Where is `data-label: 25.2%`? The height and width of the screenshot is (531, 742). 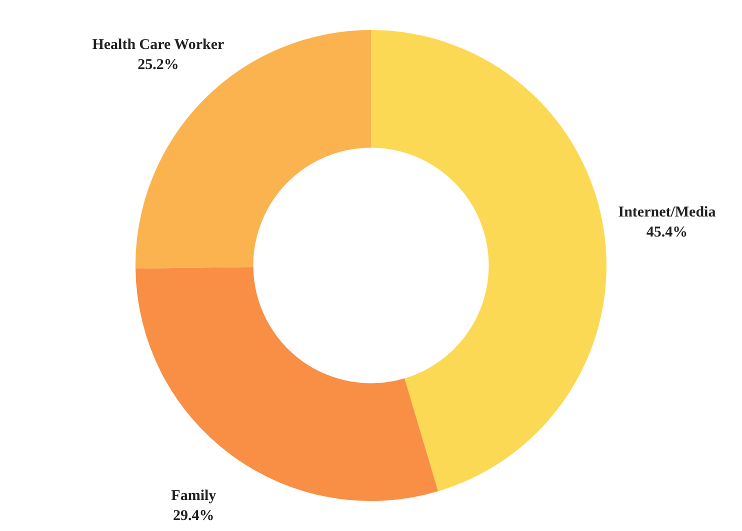
data-label: 25.2% is located at coordinates (158, 65).